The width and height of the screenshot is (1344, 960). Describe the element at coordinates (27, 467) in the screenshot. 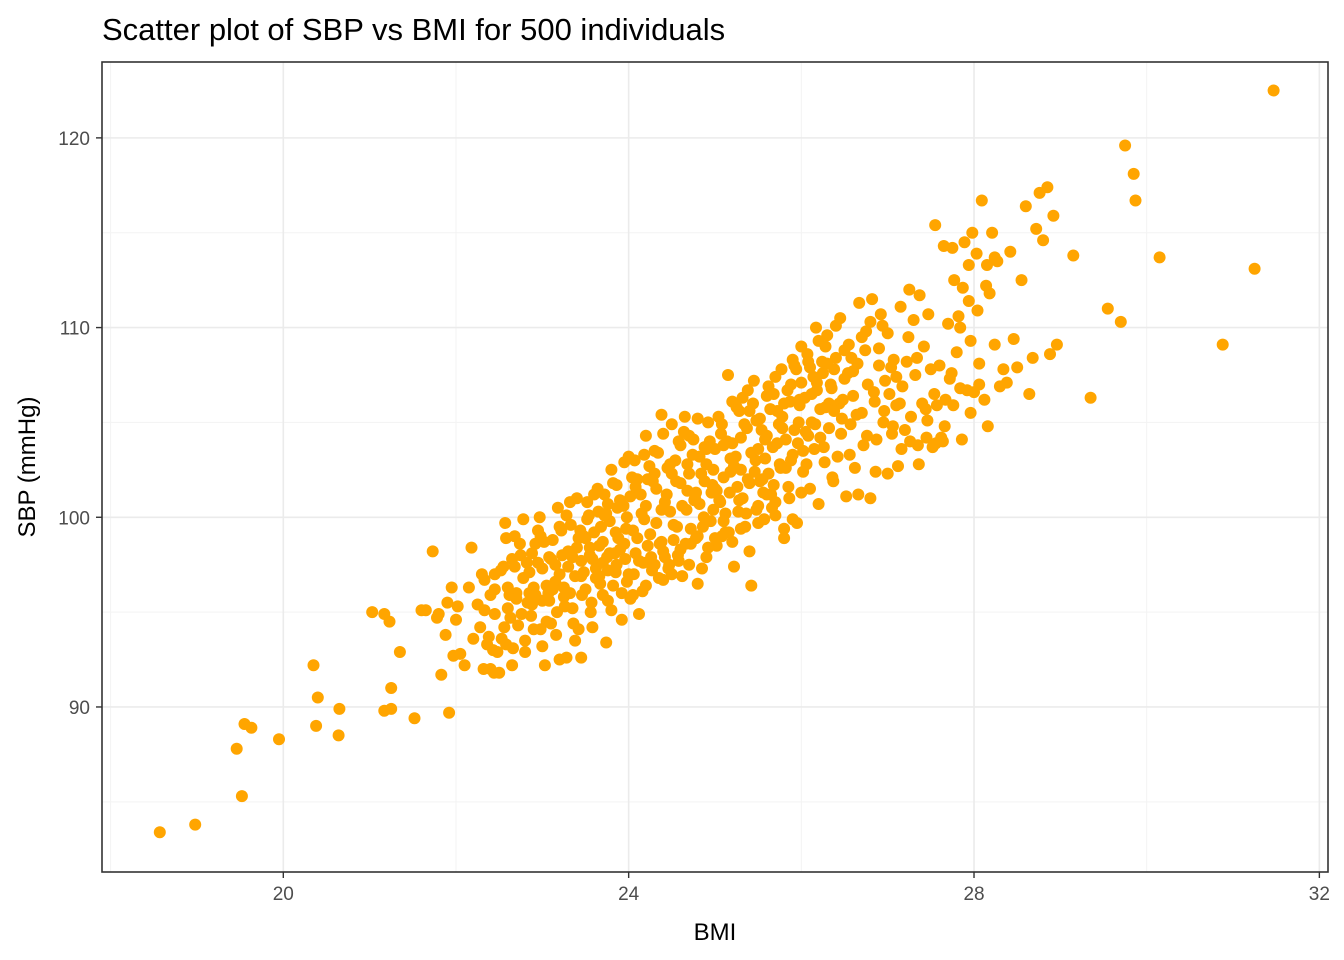

I see `y-axis-title: SBP (mmHg)` at that location.